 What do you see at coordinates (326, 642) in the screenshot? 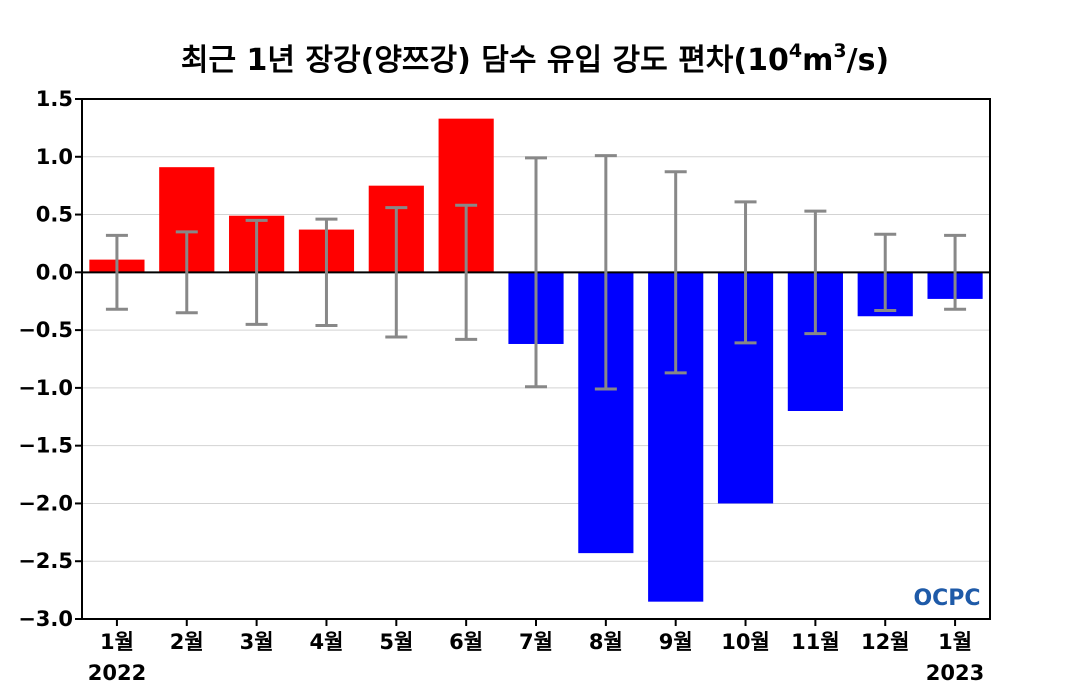
I see `x-tick-label: 4월` at bounding box center [326, 642].